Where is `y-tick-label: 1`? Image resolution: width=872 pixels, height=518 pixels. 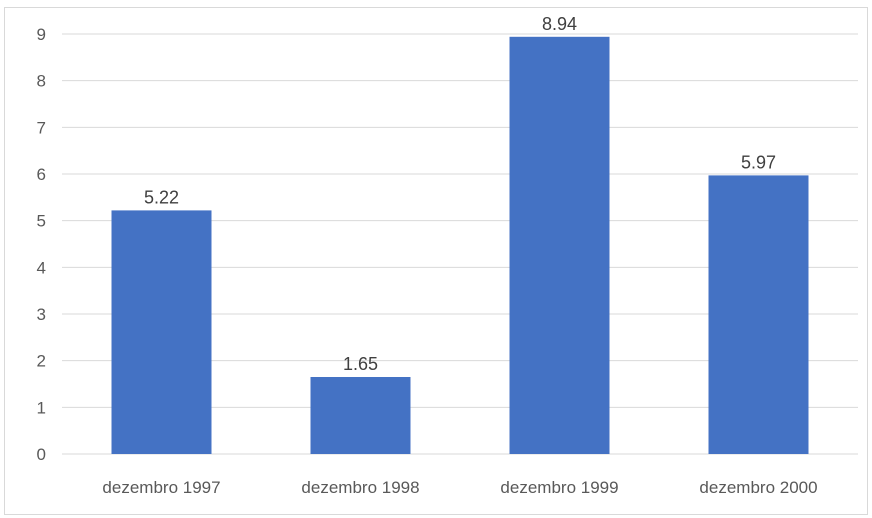 y-tick-label: 1 is located at coordinates (41, 407).